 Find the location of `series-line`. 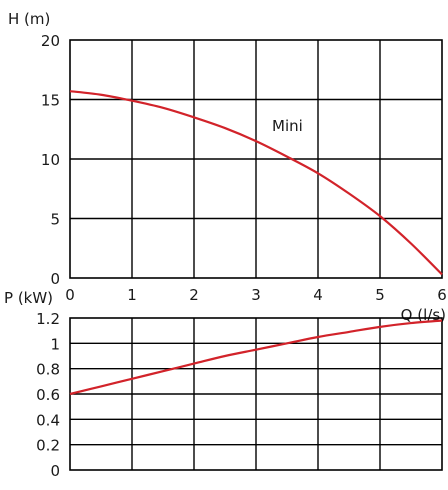

series-line is located at coordinates (256, 357).